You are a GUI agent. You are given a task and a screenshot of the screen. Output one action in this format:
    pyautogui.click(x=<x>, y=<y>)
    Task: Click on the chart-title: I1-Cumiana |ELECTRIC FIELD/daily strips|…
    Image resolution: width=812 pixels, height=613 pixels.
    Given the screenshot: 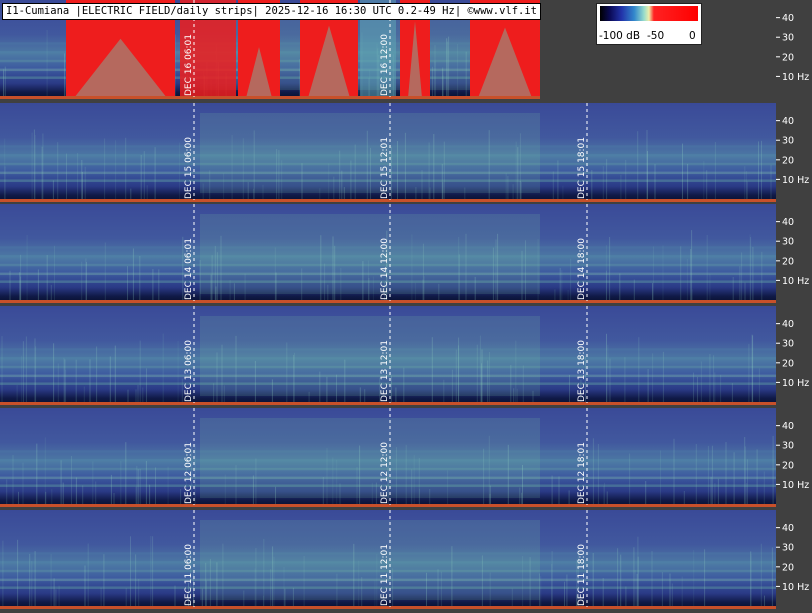 What is the action you would take?
    pyautogui.click(x=272, y=11)
    